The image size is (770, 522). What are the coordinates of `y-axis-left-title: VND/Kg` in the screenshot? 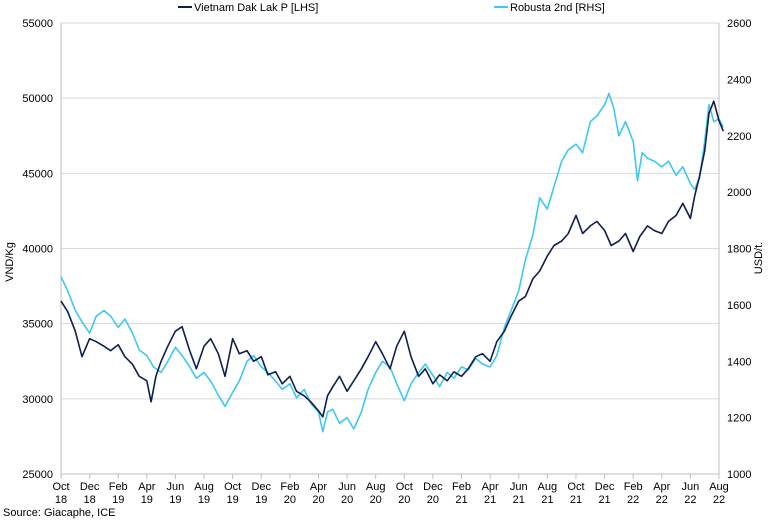 It's located at (10, 262).